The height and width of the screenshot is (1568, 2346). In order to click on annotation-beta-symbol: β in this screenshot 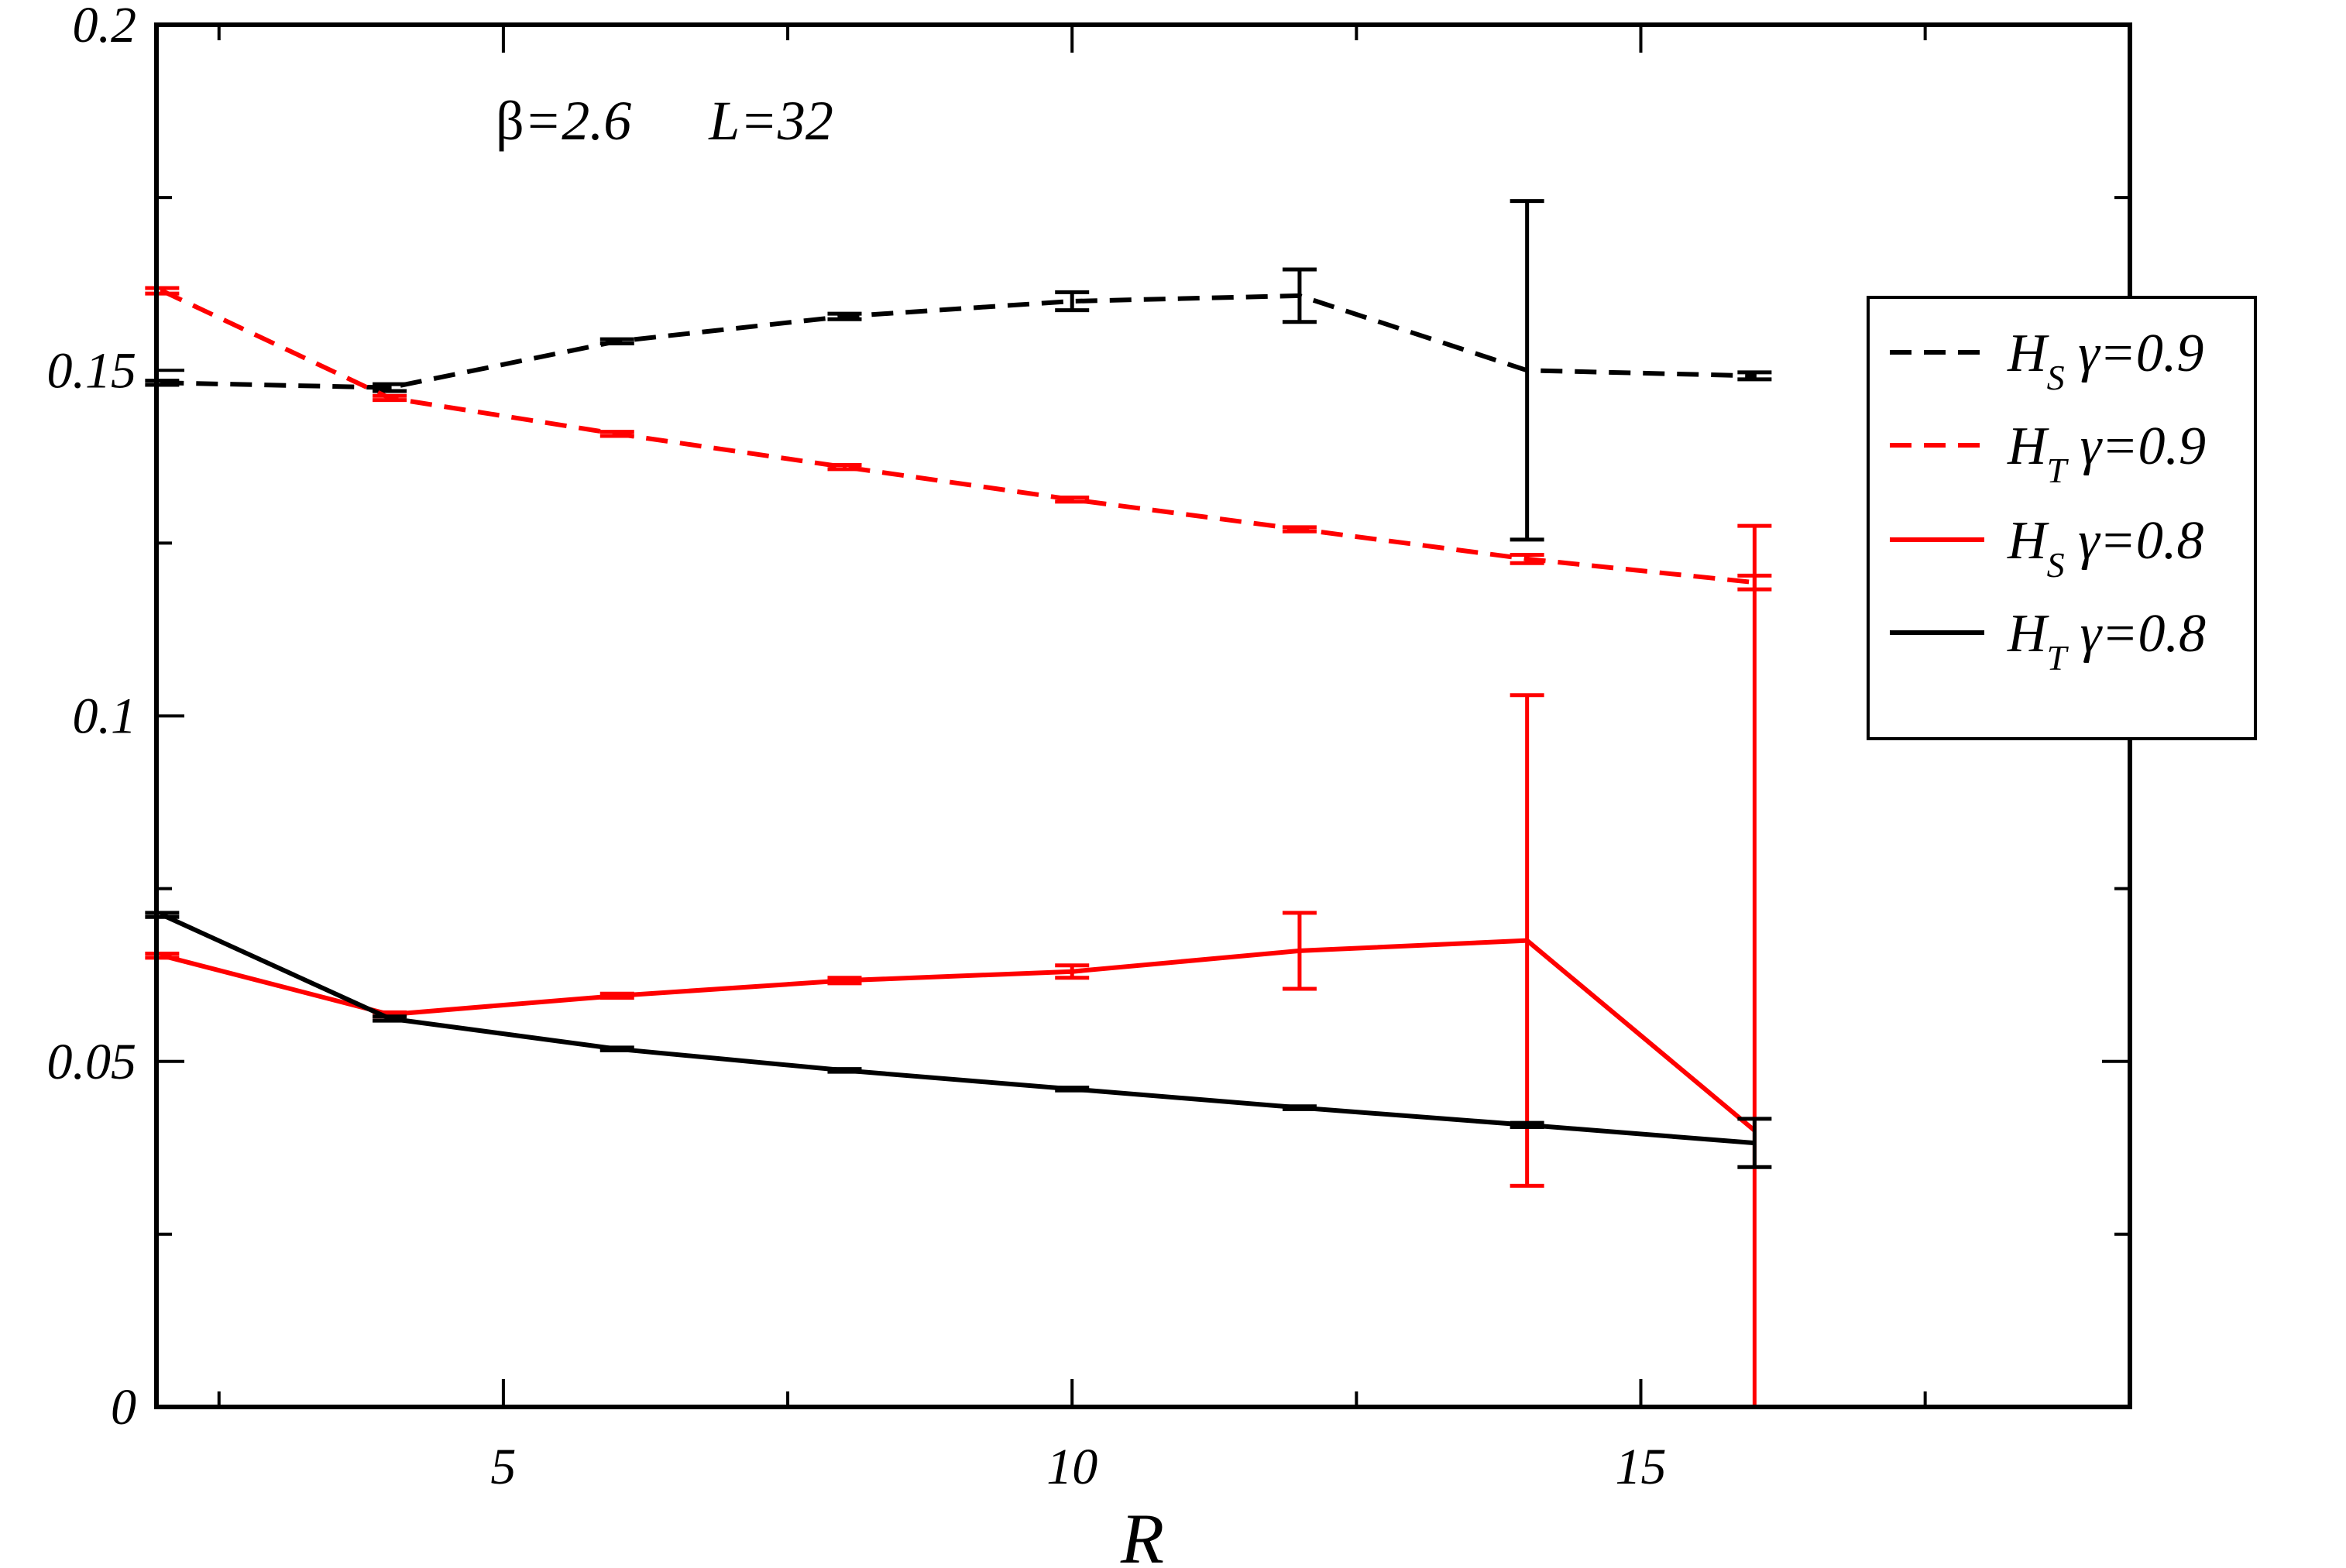, I will do `click(510, 121)`.